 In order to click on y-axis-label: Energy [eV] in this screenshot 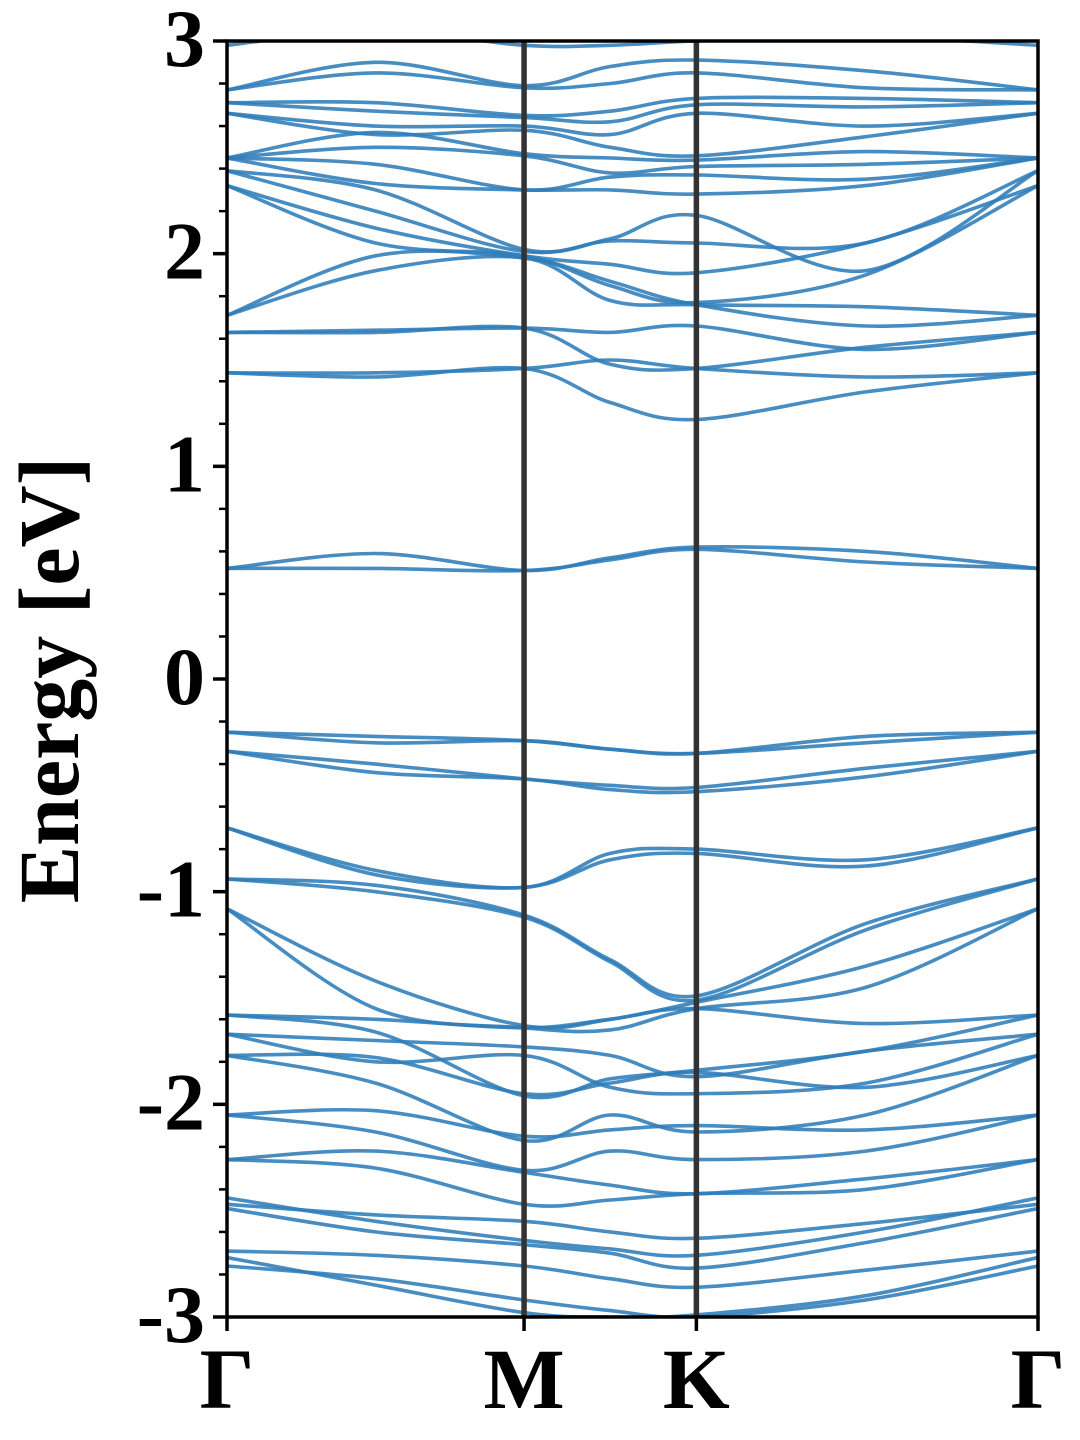, I will do `click(49, 680)`.